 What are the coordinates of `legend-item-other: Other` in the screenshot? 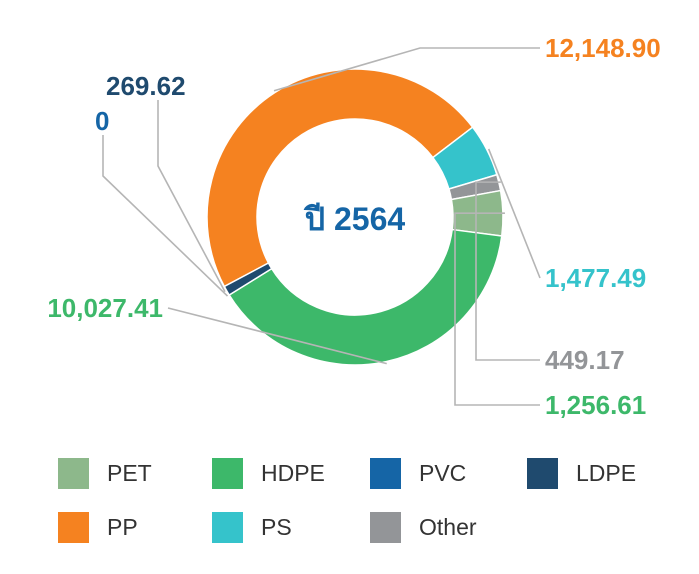 It's located at (423, 527).